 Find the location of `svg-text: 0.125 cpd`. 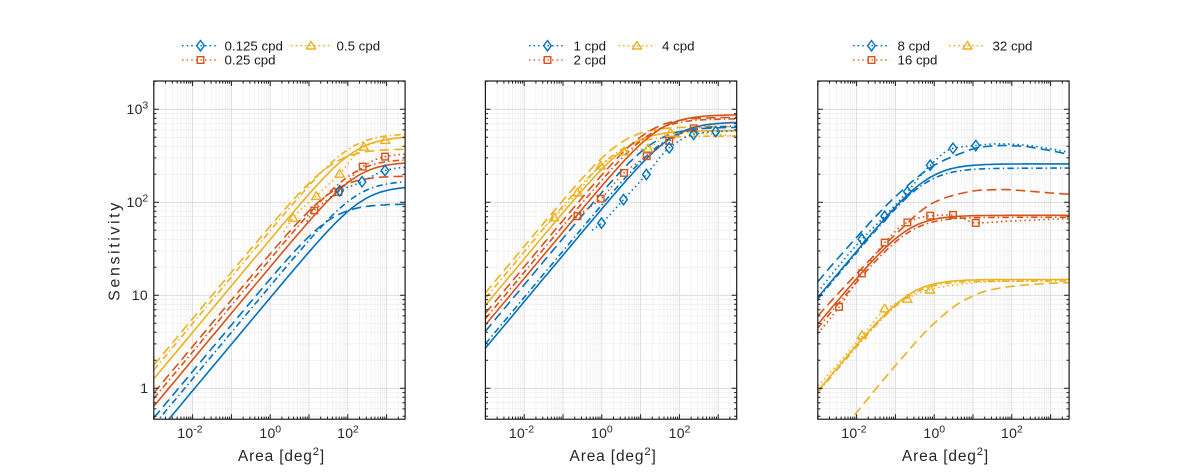

svg-text: 0.125 cpd is located at coordinates (254, 45).